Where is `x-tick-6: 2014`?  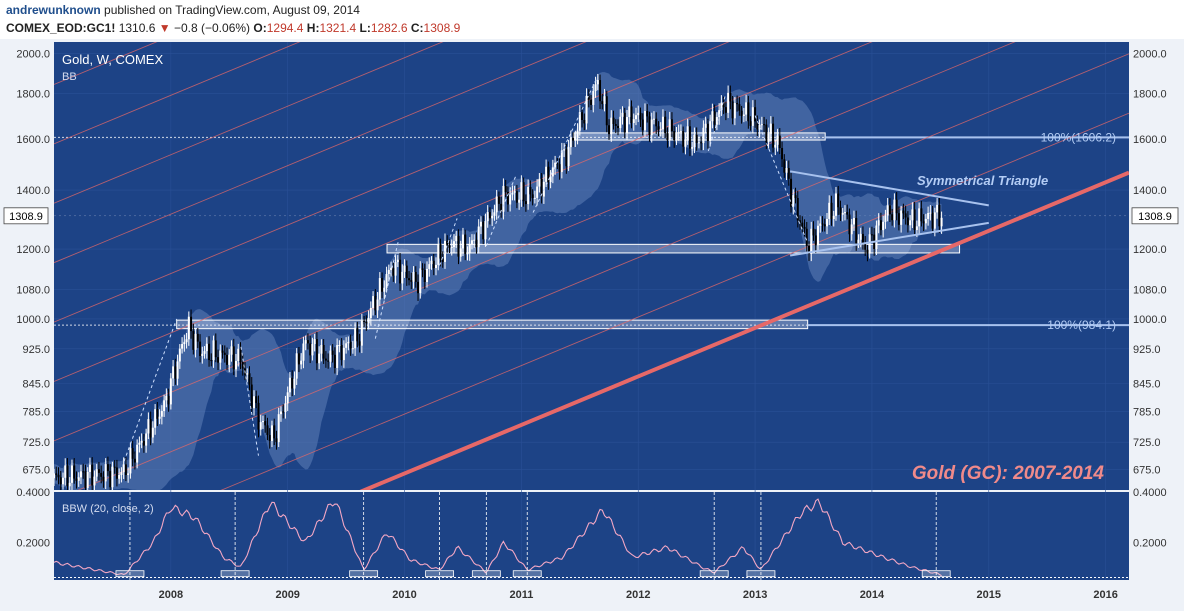 x-tick-6: 2014 is located at coordinates (872, 595).